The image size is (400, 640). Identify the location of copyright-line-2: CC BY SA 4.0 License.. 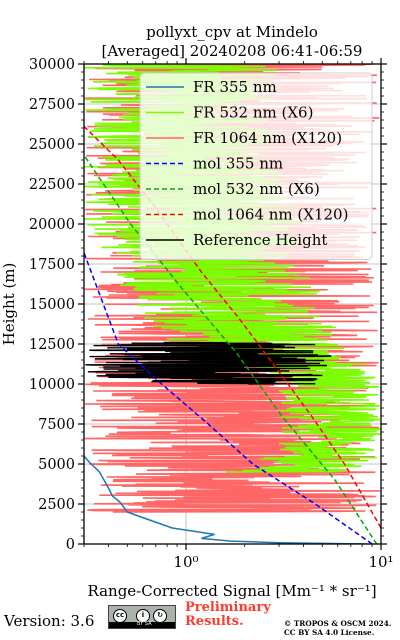
(329, 632).